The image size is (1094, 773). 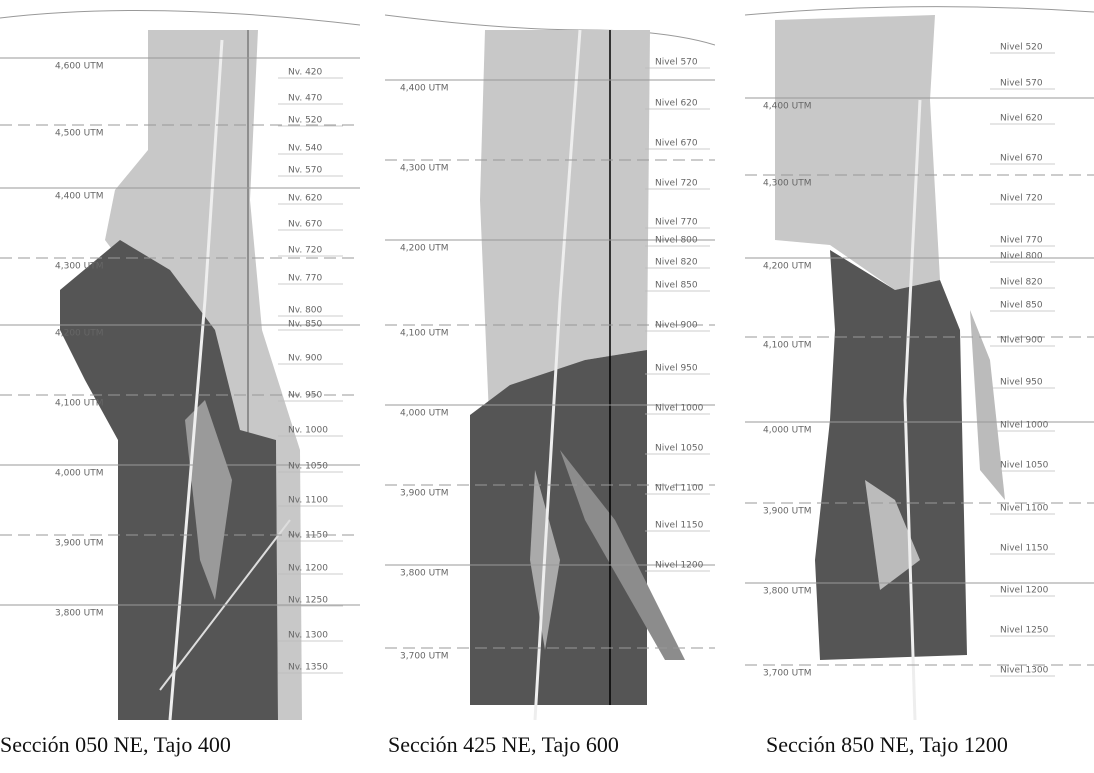 What do you see at coordinates (305, 99) in the screenshot?
I see `level-label: Nv. 470` at bounding box center [305, 99].